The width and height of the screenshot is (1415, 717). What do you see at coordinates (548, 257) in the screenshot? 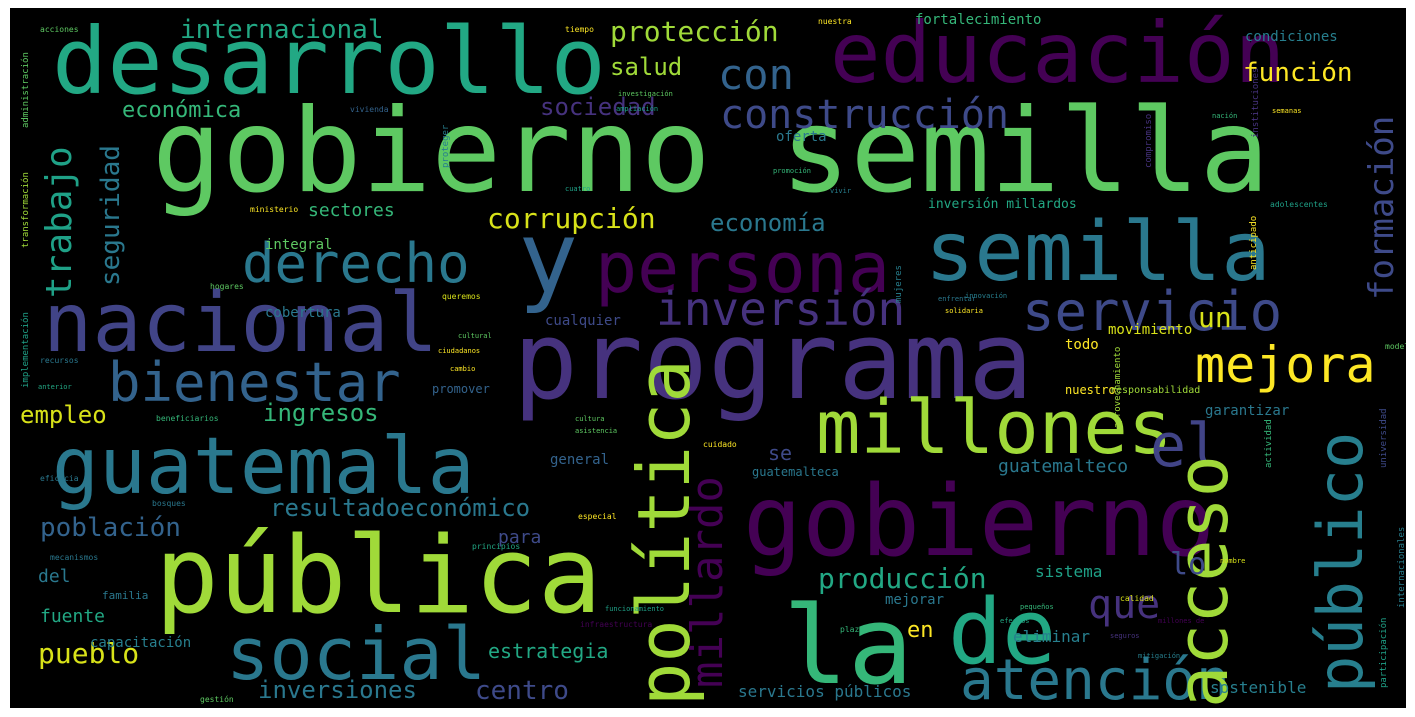
I see `word: y` at bounding box center [548, 257].